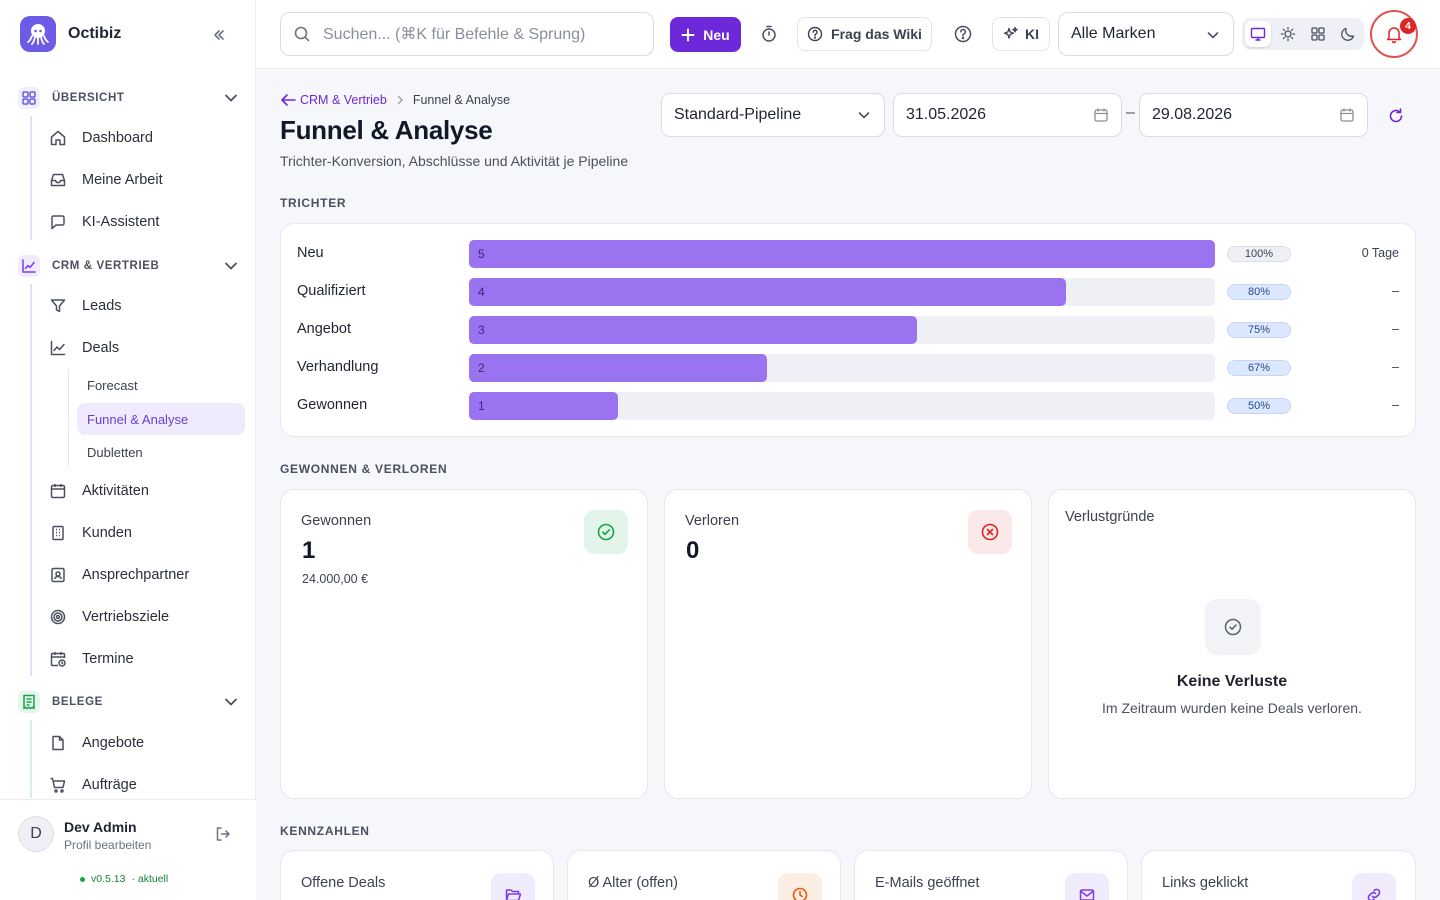 The height and width of the screenshot is (900, 1440). Describe the element at coordinates (77, 702) in the screenshot. I see `section-label: BELEGE` at that location.